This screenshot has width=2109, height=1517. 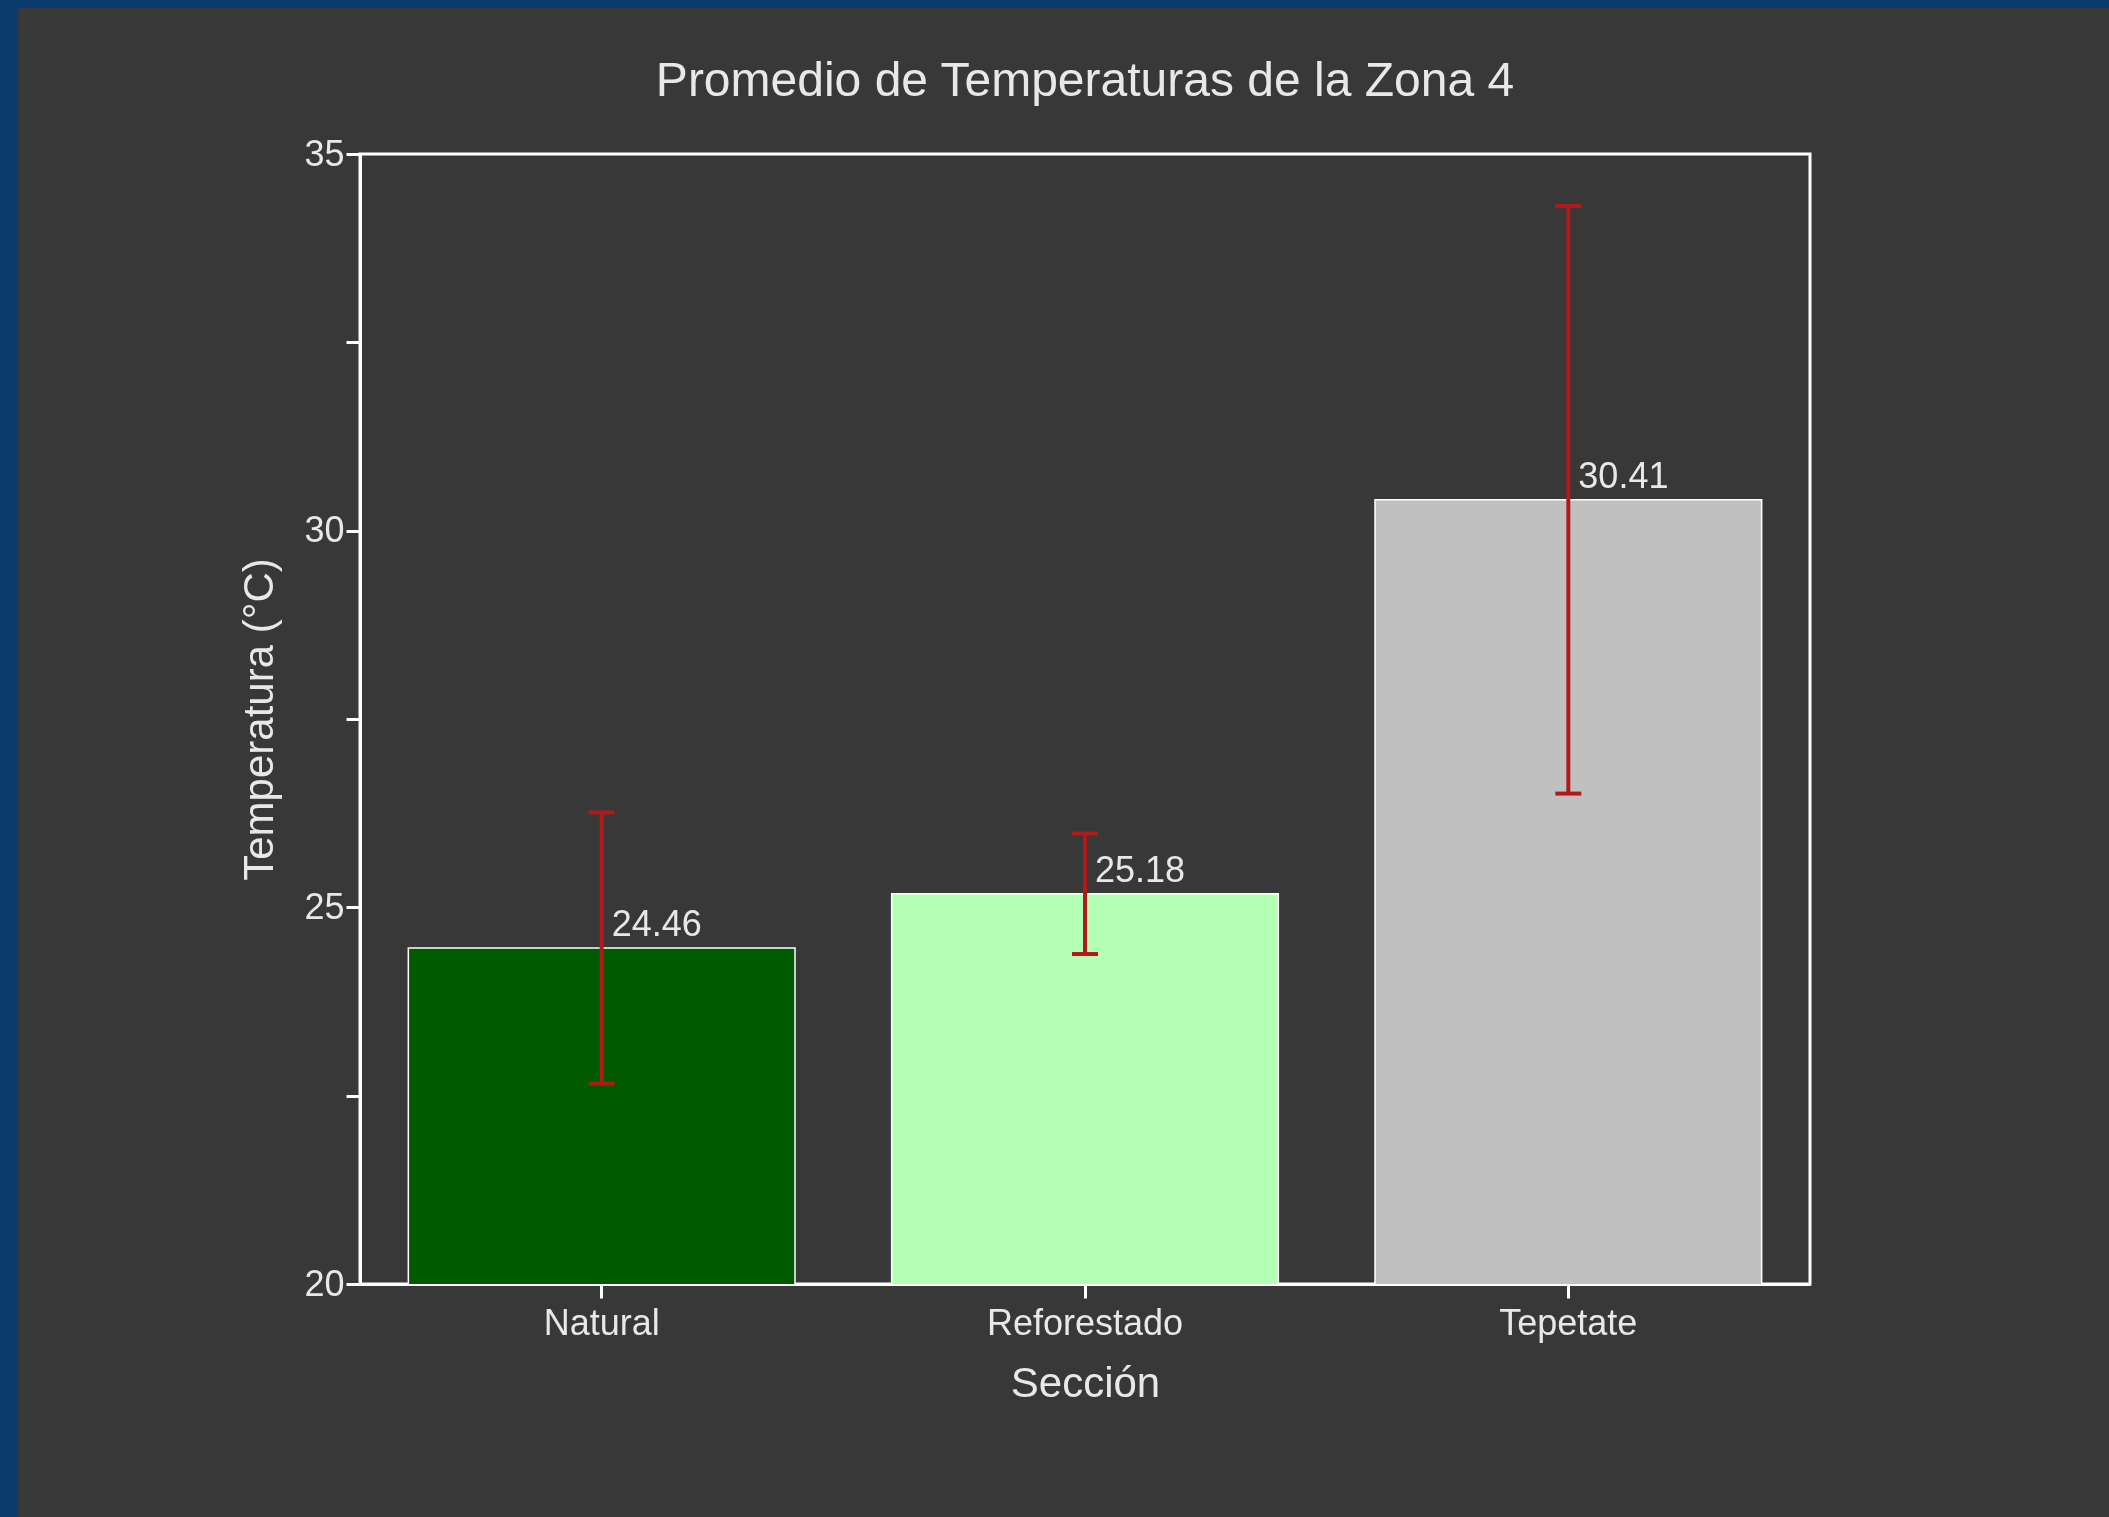 I want to click on y-tick-label: 30, so click(x=324, y=530).